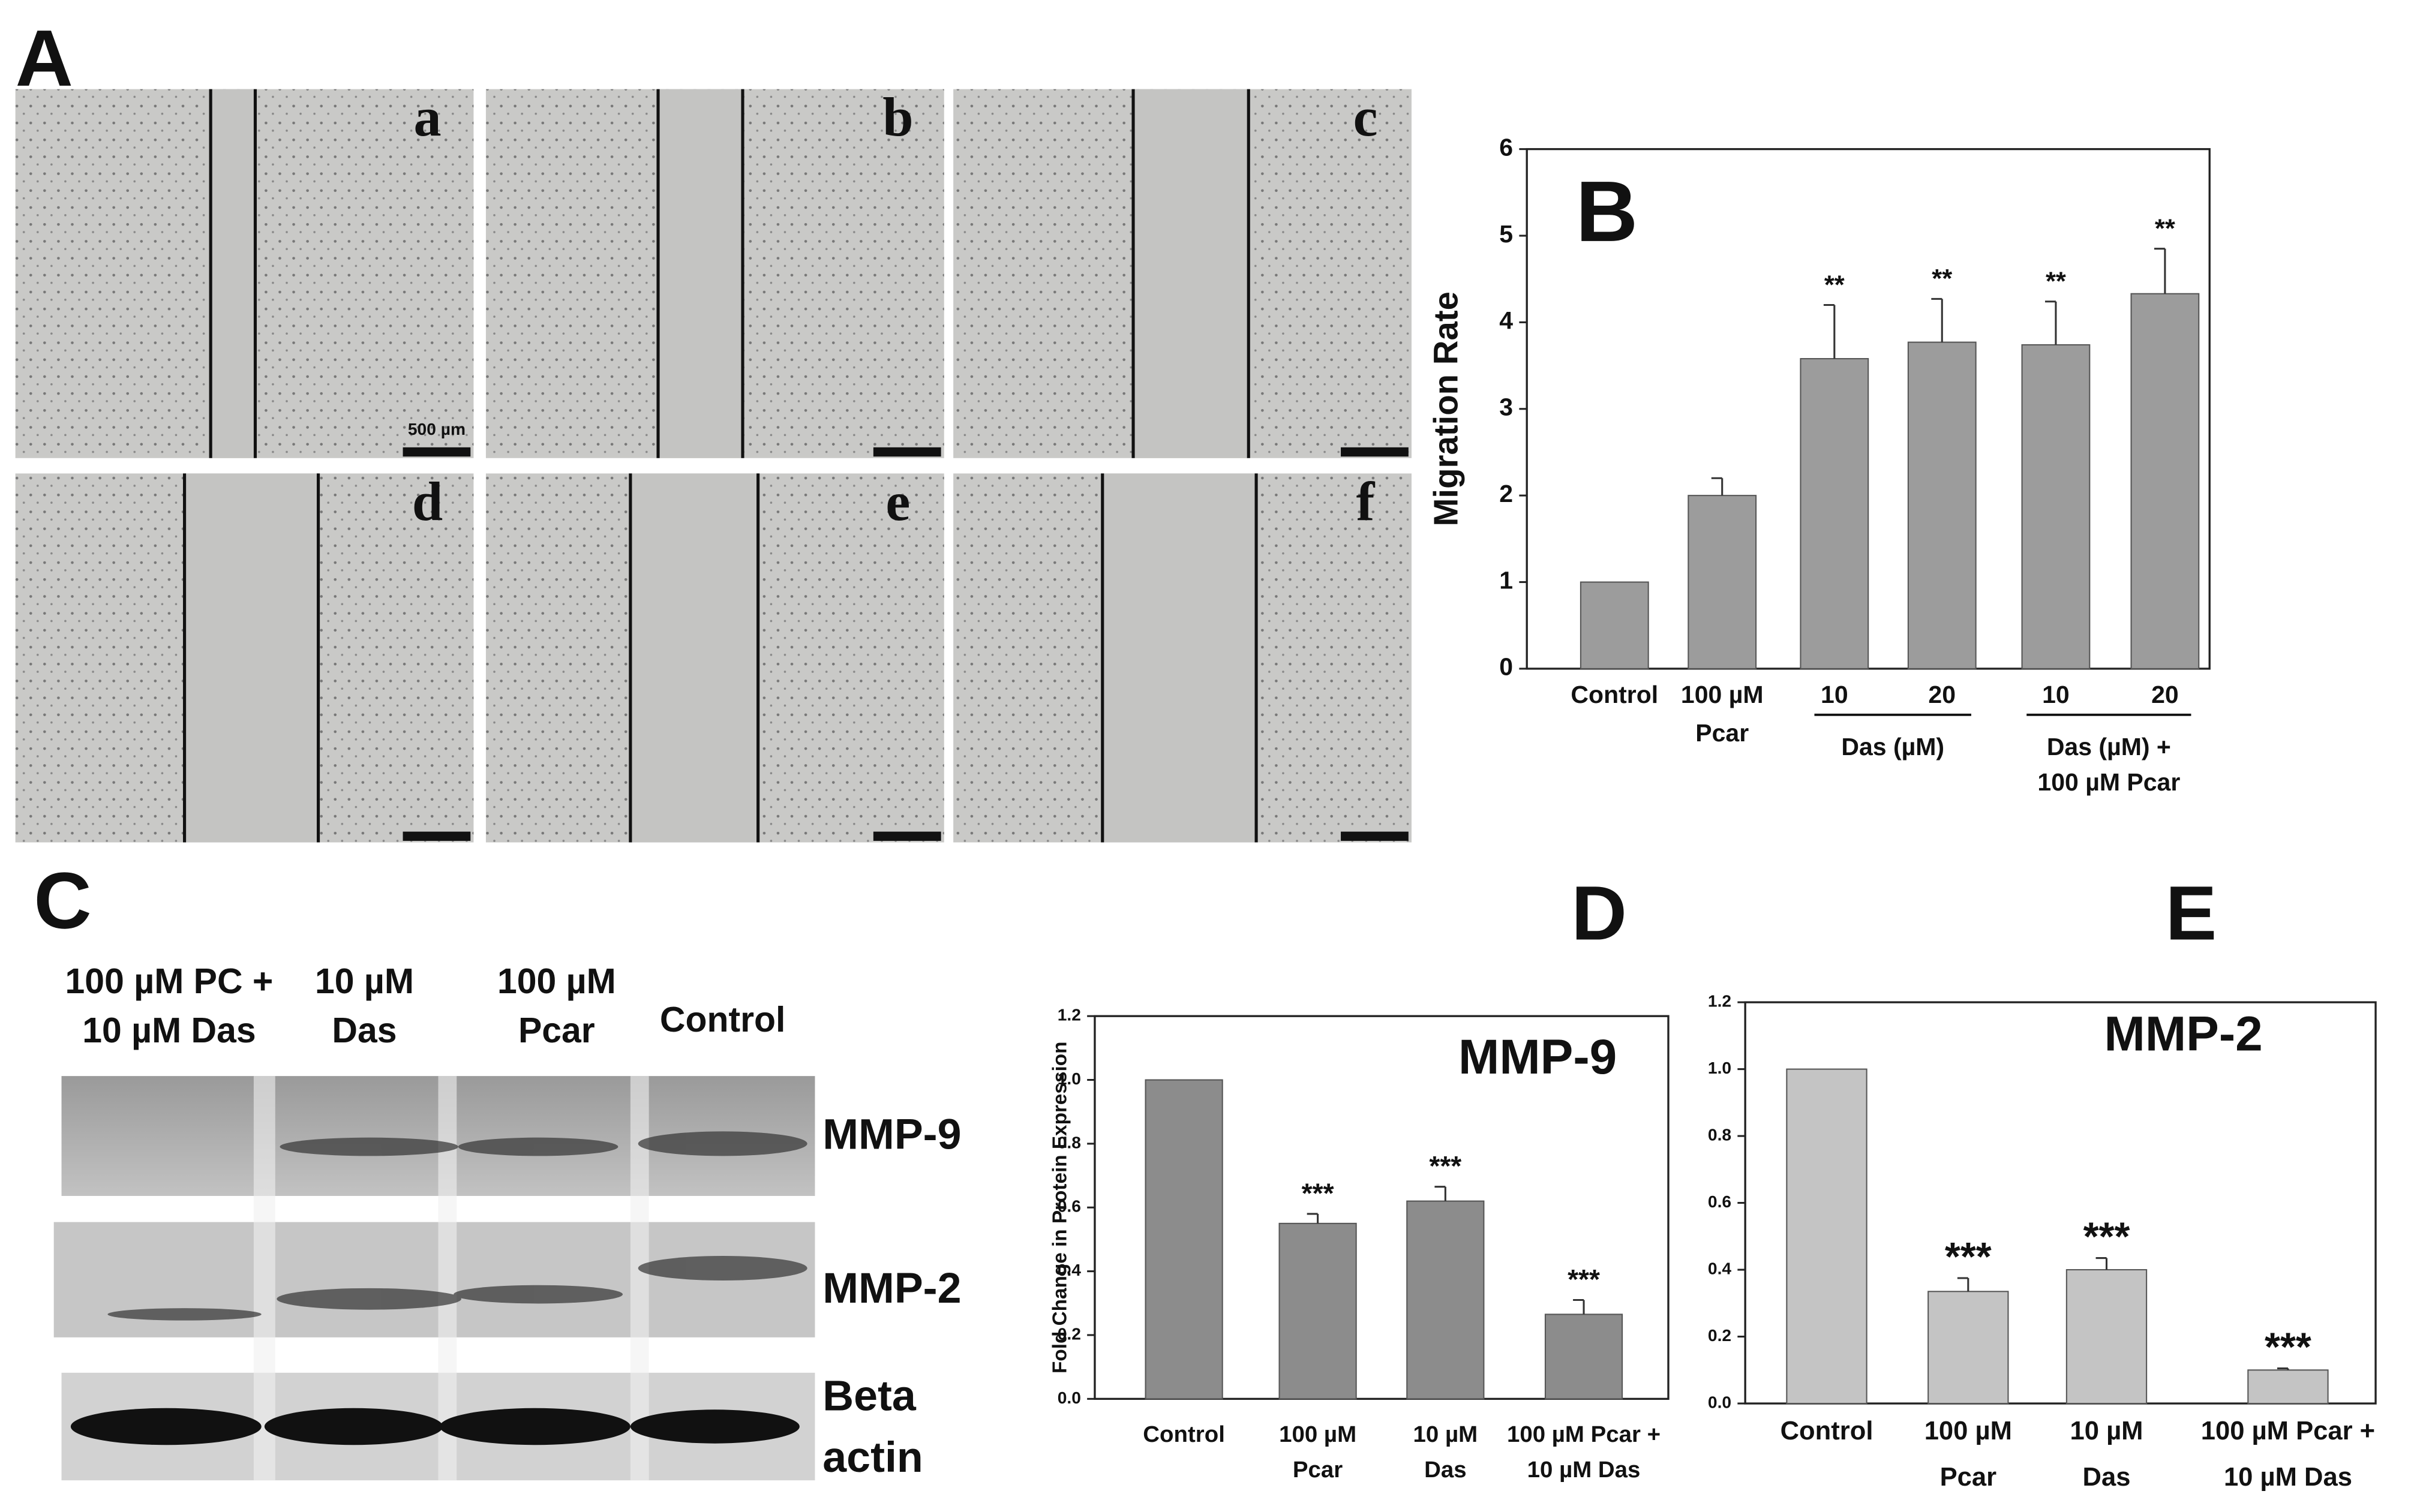 The width and height of the screenshot is (2411, 1512). Describe the element at coordinates (1892, 746) in the screenshot. I see `group-label: Das (µM)` at that location.